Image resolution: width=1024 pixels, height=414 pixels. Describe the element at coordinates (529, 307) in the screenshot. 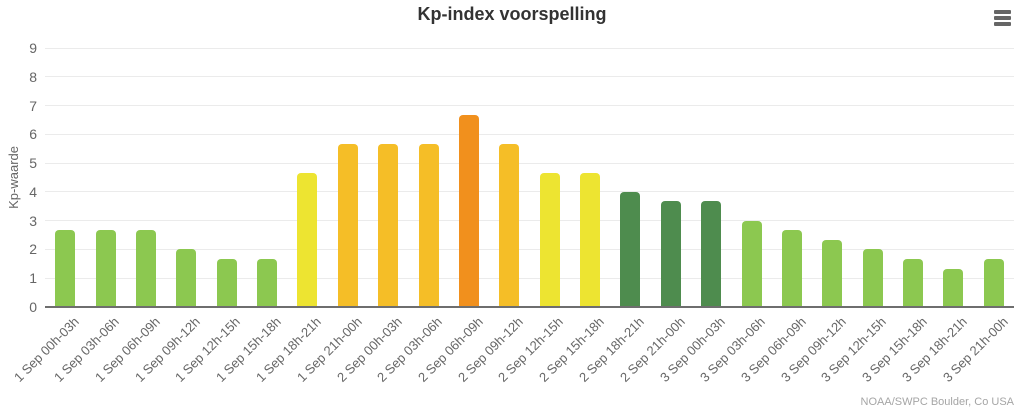

I see `x-axis-line` at that location.